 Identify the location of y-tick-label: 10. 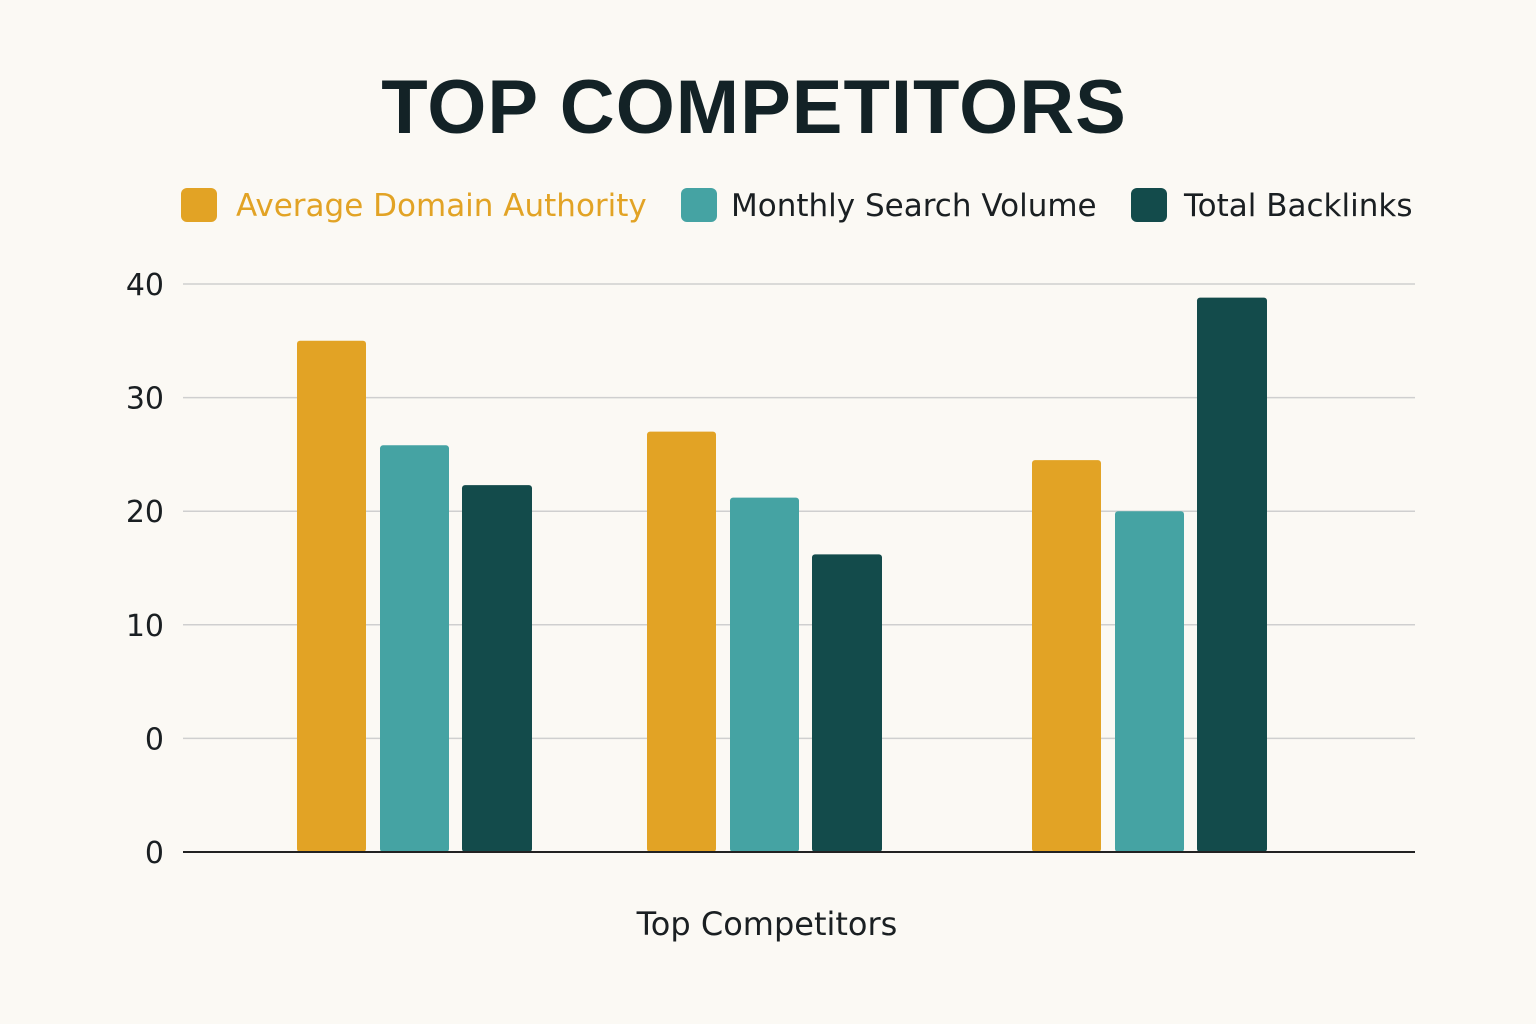
(145, 626).